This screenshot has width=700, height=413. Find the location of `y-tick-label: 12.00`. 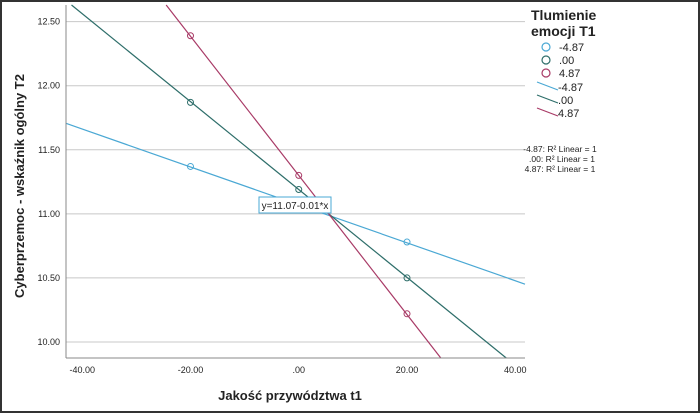

y-tick-label: 12.00 is located at coordinates (48, 86).